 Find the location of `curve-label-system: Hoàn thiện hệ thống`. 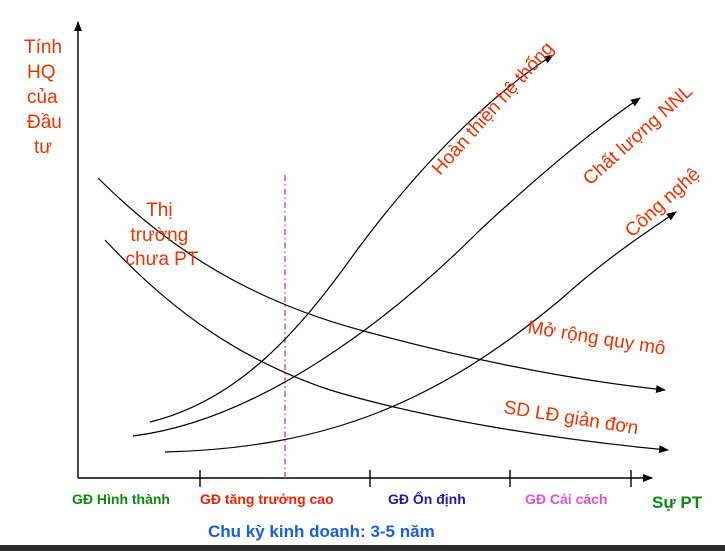

curve-label-system: Hoàn thiện hệ thống is located at coordinates (493, 108).